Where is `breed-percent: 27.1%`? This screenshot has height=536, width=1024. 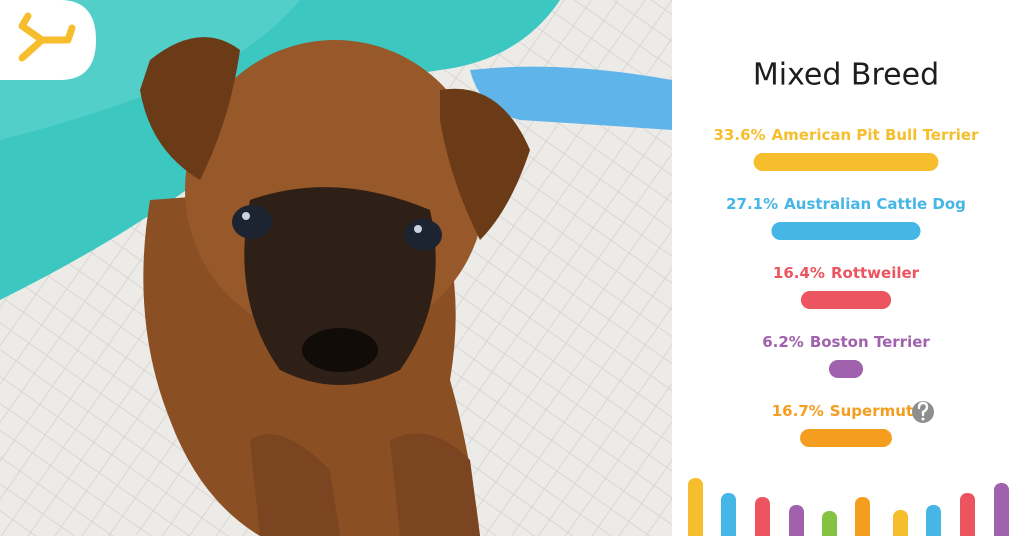
breed-percent: 27.1% is located at coordinates (752, 204).